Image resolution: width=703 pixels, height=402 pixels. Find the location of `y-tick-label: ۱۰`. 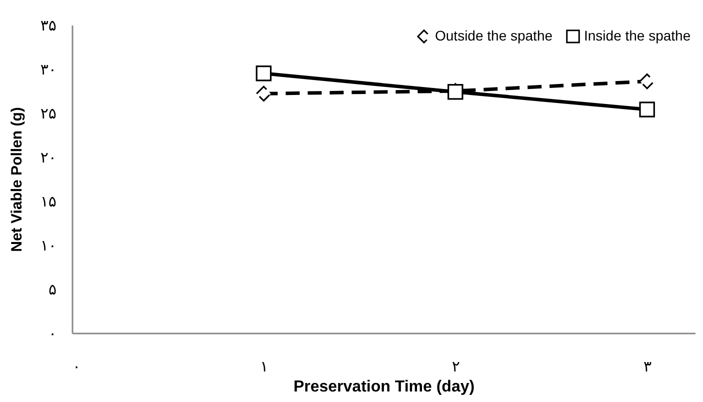

y-tick-label: ۱۰ is located at coordinates (48, 246).